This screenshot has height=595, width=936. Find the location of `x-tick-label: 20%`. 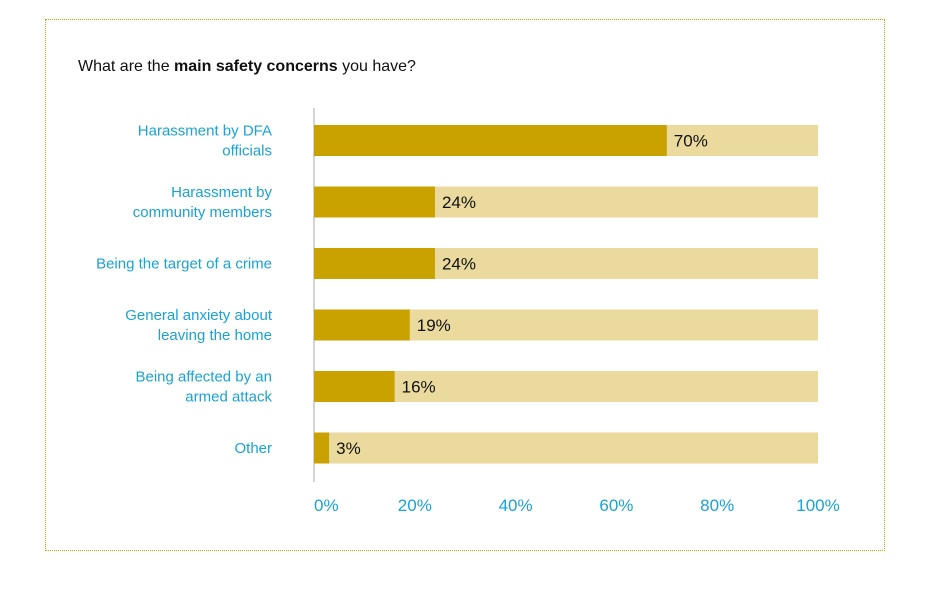

x-tick-label: 20% is located at coordinates (415, 505).